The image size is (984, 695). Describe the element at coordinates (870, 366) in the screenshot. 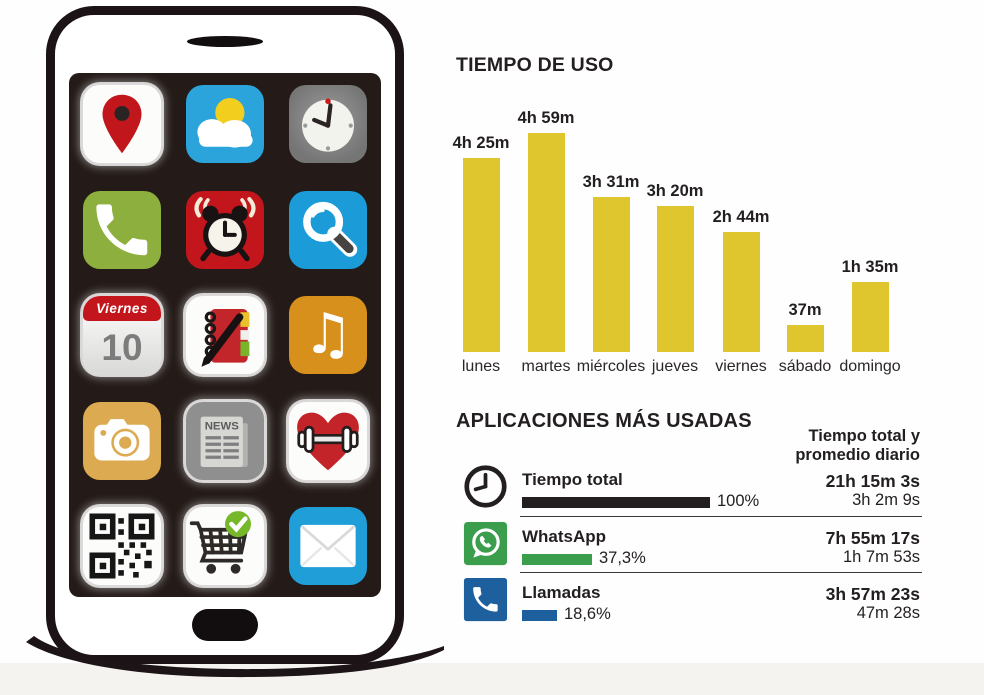

I see `bar-category-label: domingo` at that location.